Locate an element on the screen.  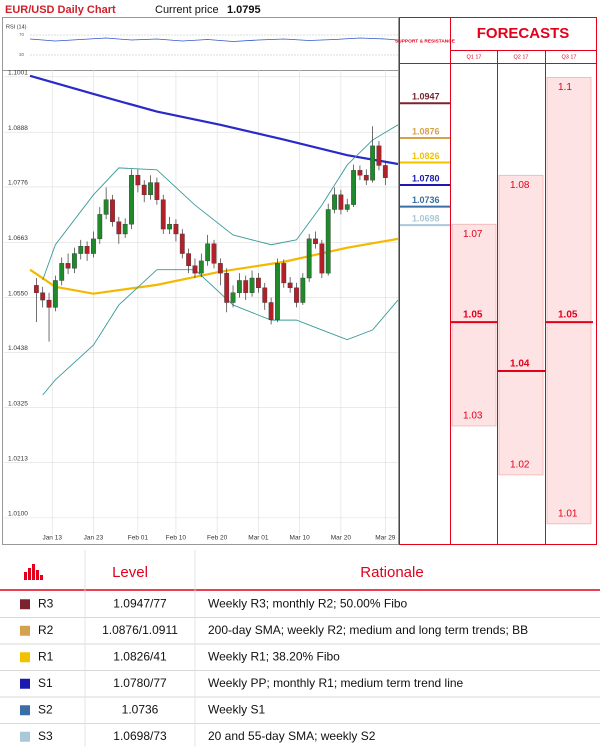
x-tick-label: Mar 29 is located at coordinates (385, 538).